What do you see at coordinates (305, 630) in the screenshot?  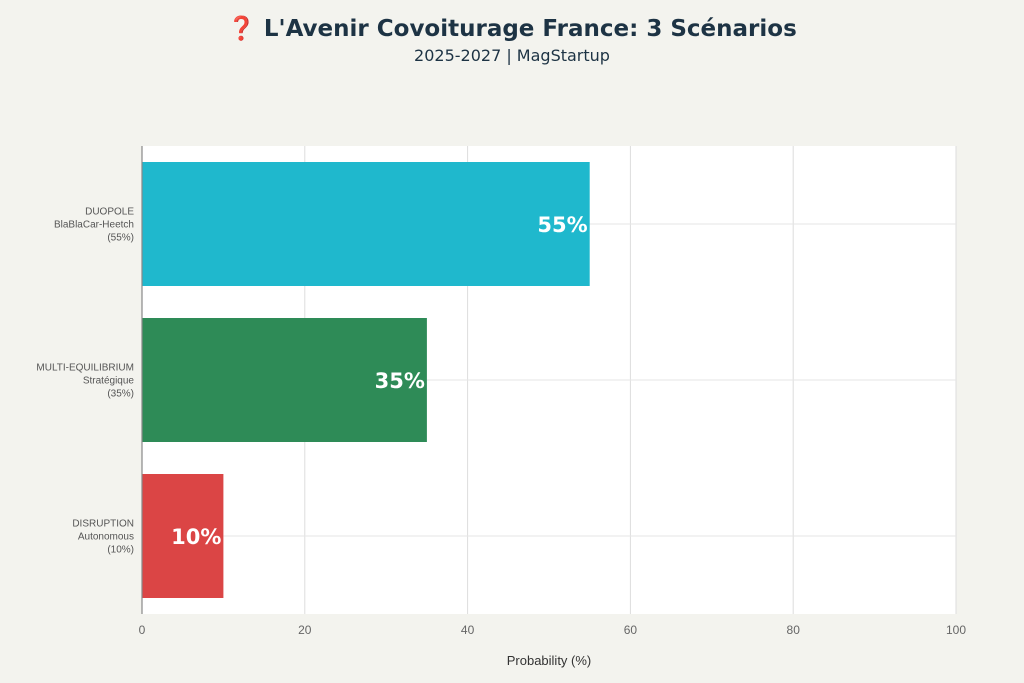 I see `x-tick-label: 20` at bounding box center [305, 630].